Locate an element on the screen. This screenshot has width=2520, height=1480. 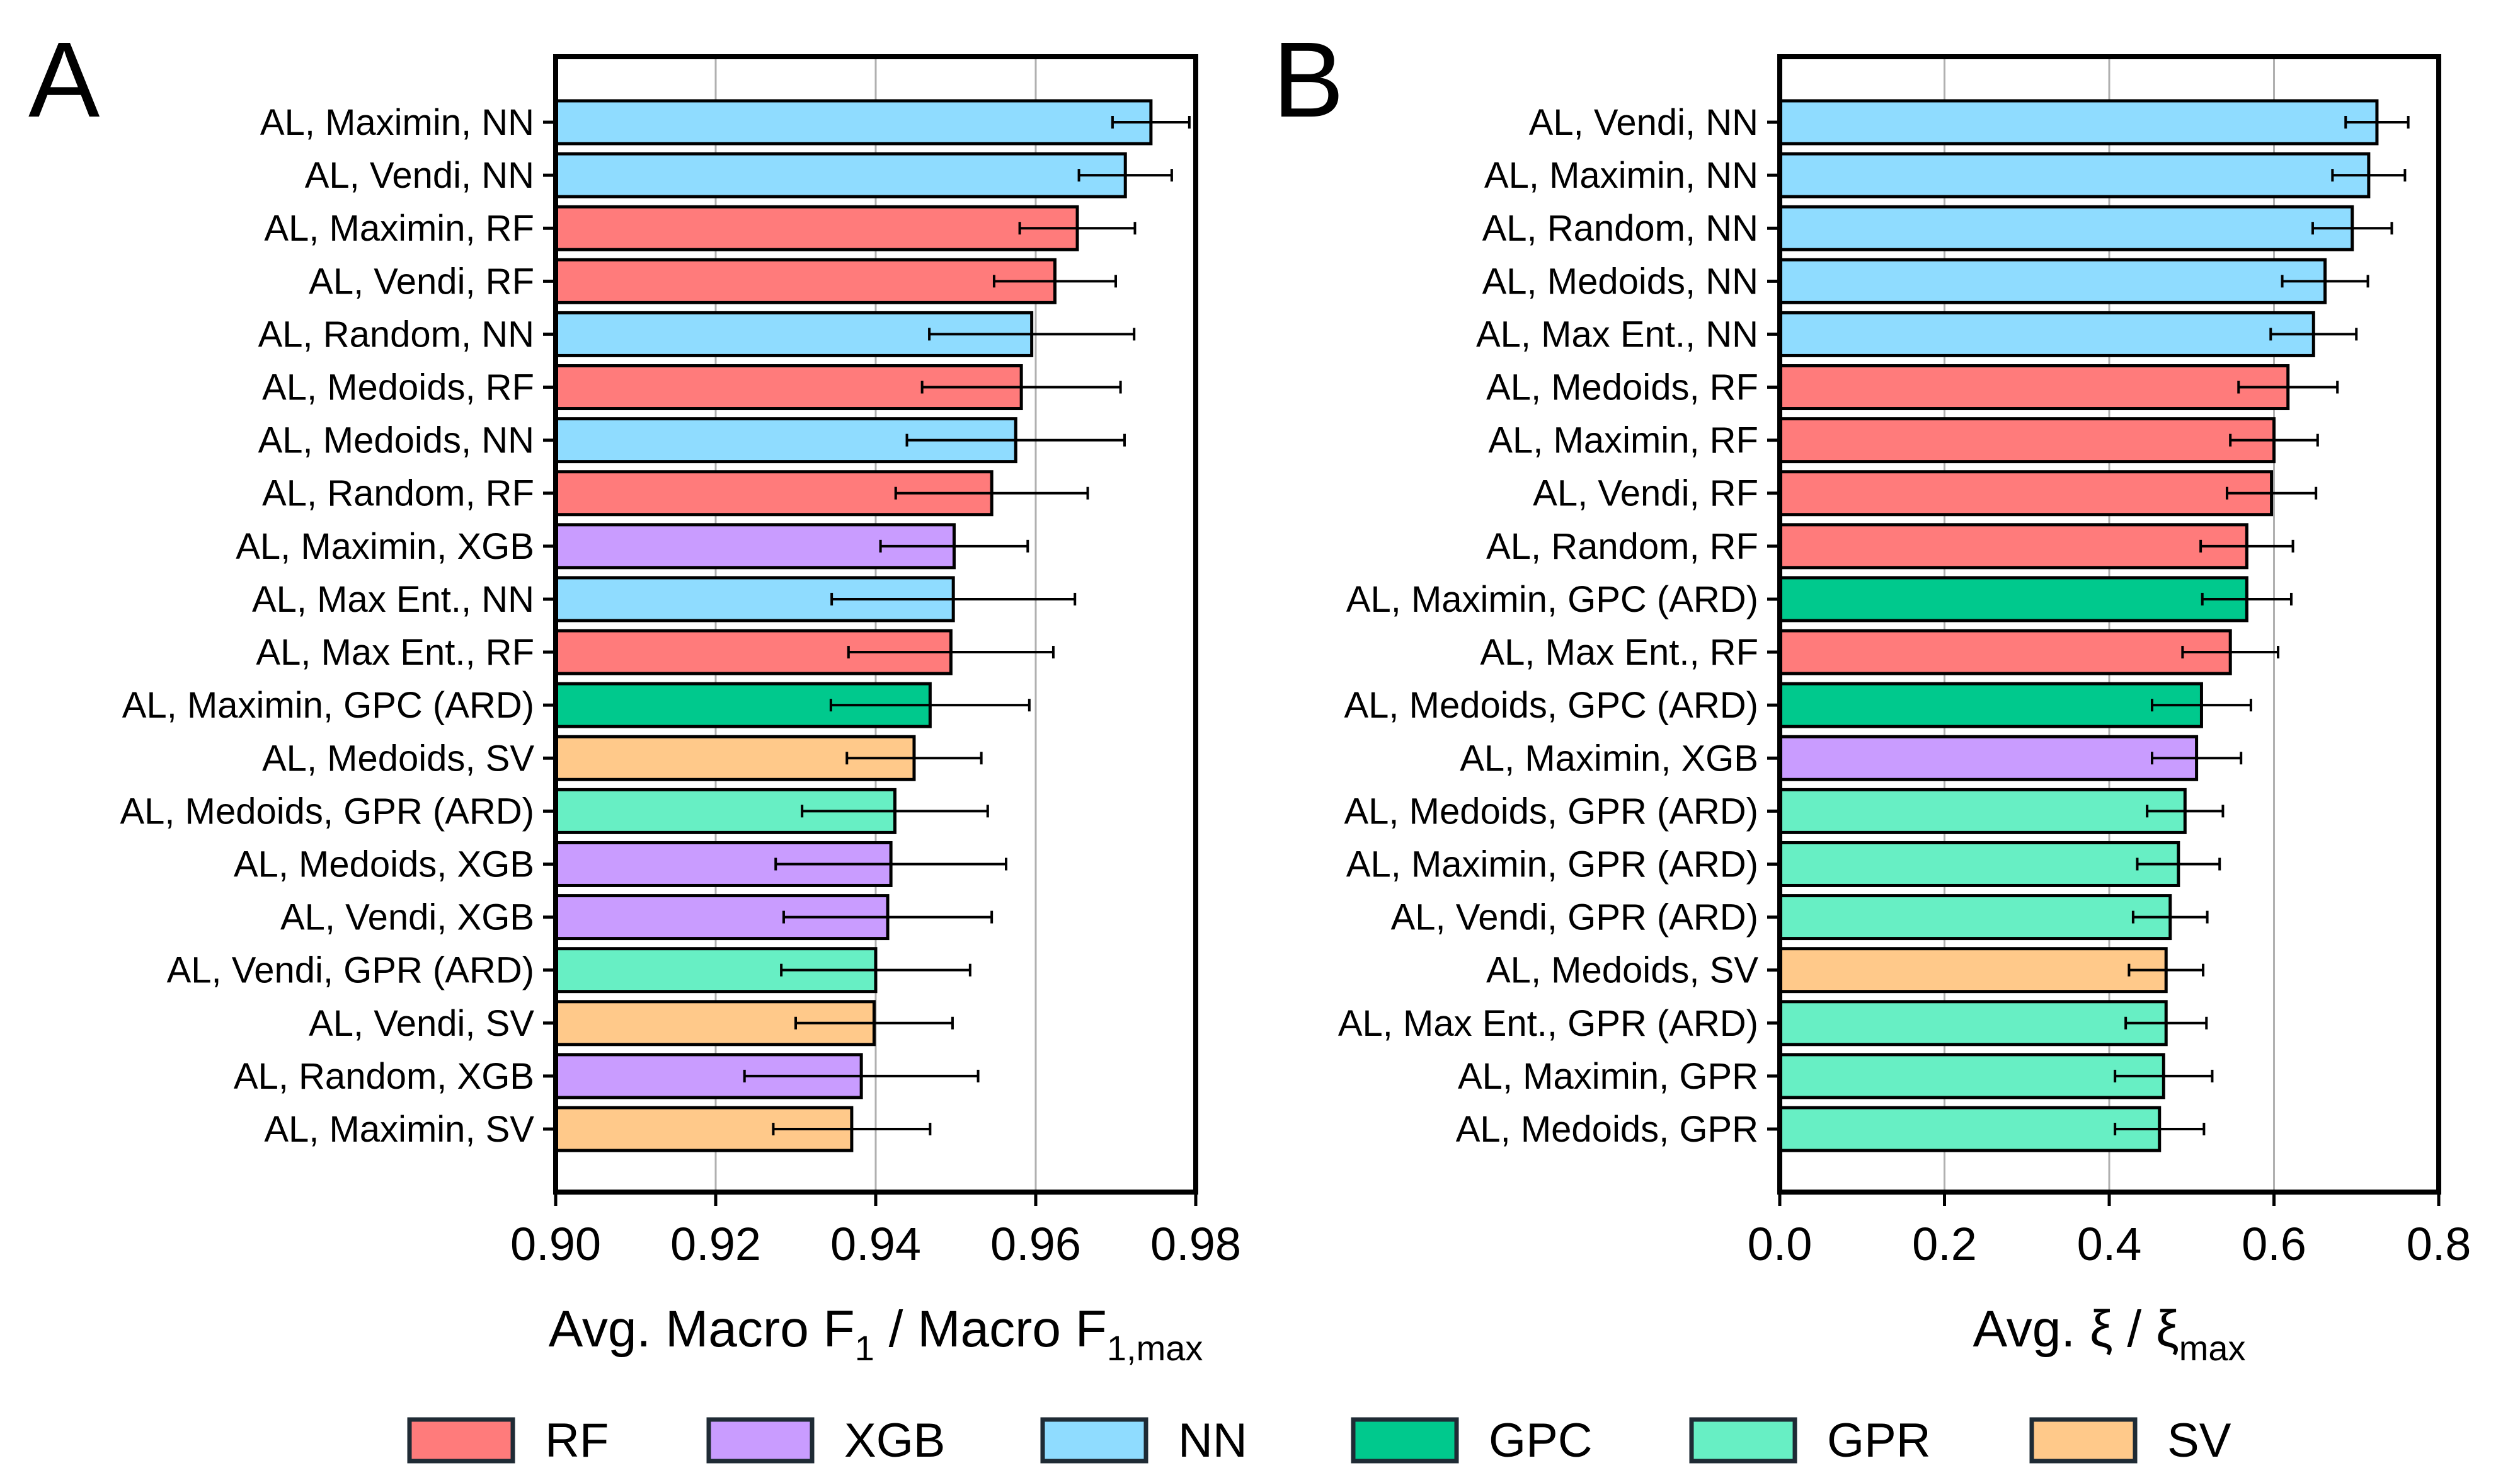
x-tick-label: 0.8 is located at coordinates (2439, 1244).